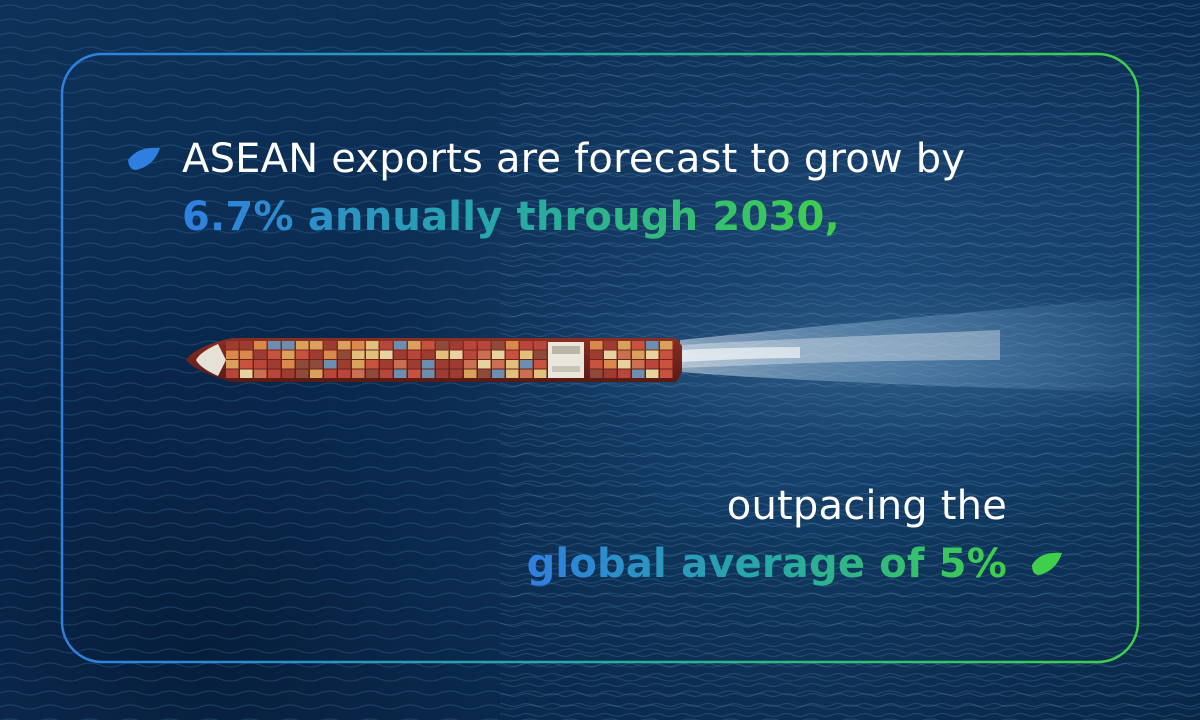  Describe the element at coordinates (766, 564) in the screenshot. I see `headline-line-4: global average of 5%` at that location.